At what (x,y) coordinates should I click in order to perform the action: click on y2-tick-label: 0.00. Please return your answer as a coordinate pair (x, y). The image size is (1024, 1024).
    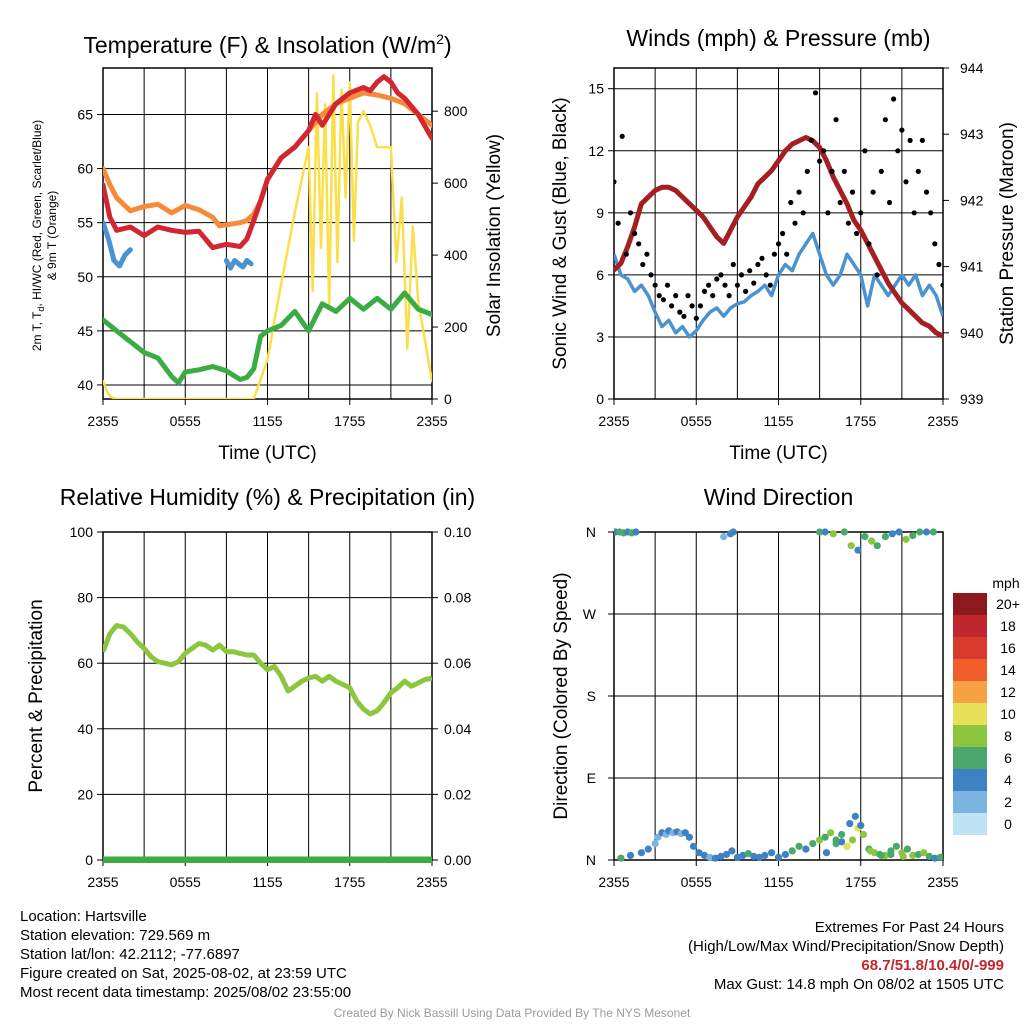
    Looking at the image, I should click on (457, 860).